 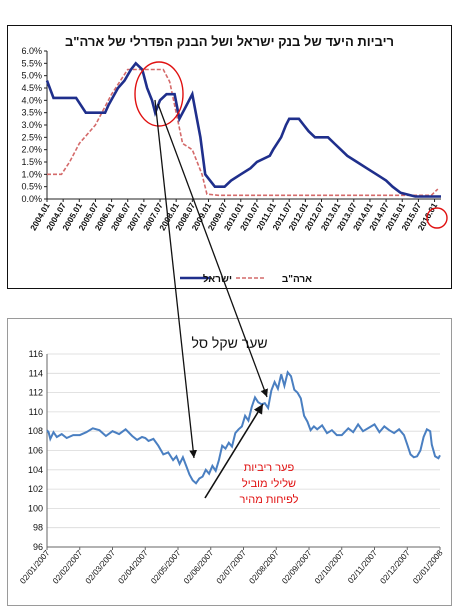 What do you see at coordinates (232, 567) in the screenshot?
I see `x-tick-label: 02/07/2007` at bounding box center [232, 567].